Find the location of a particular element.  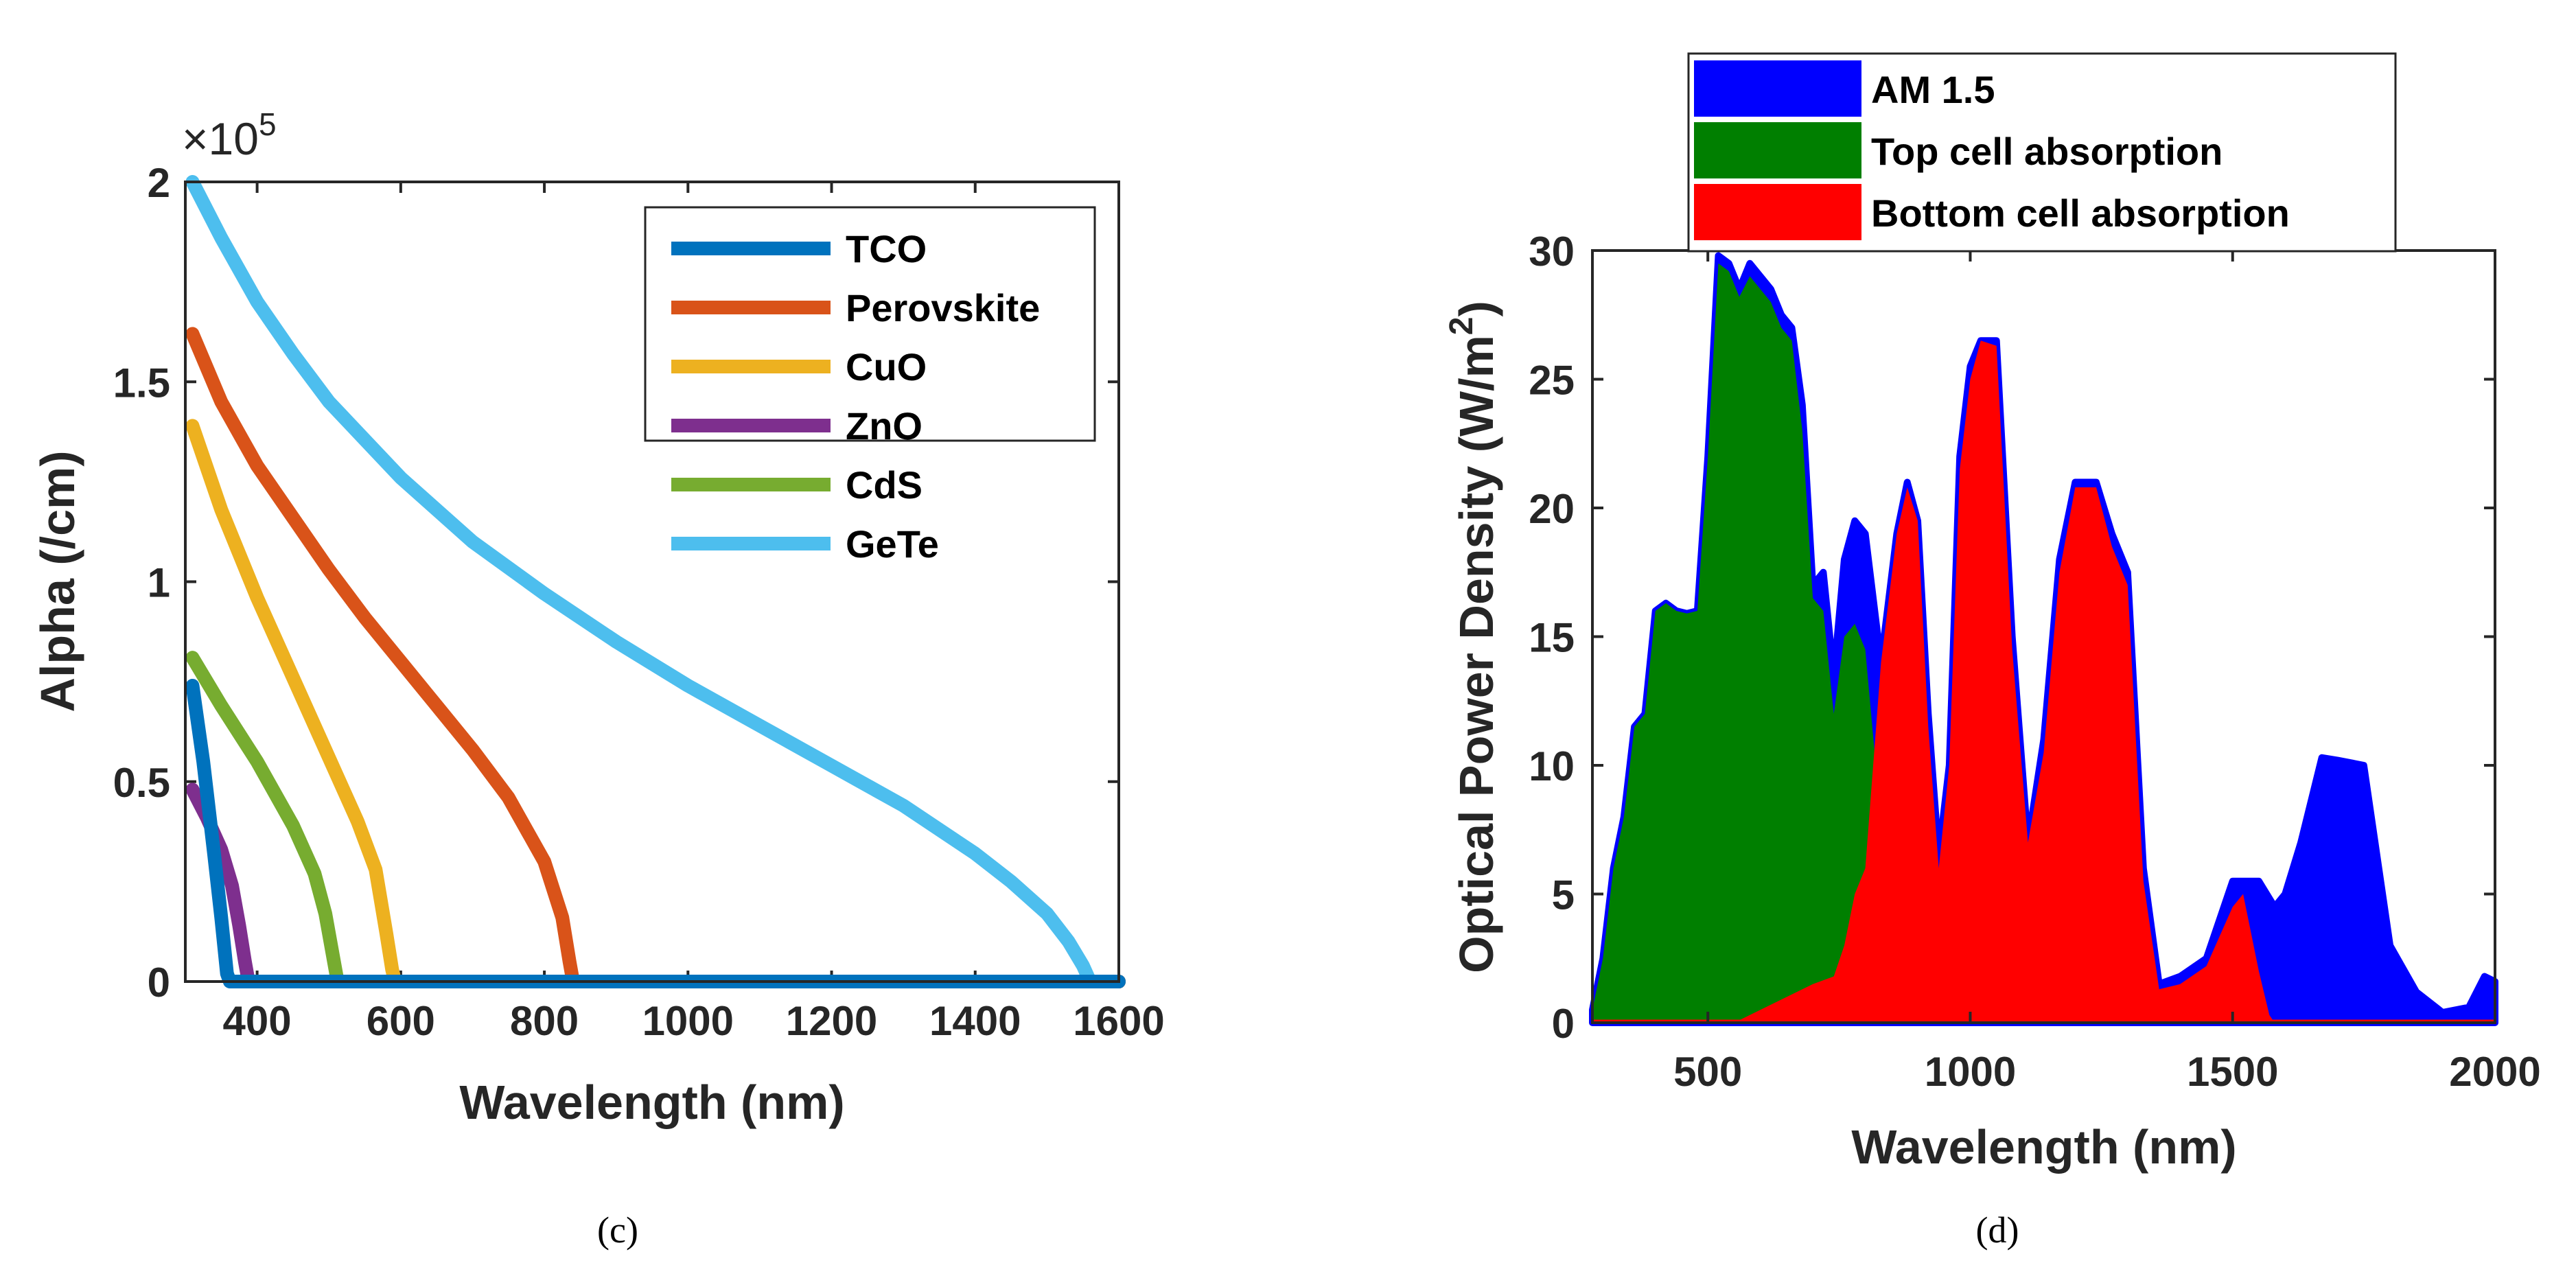

panel-d-area-top-cell-absorption is located at coordinates (1739, 643).